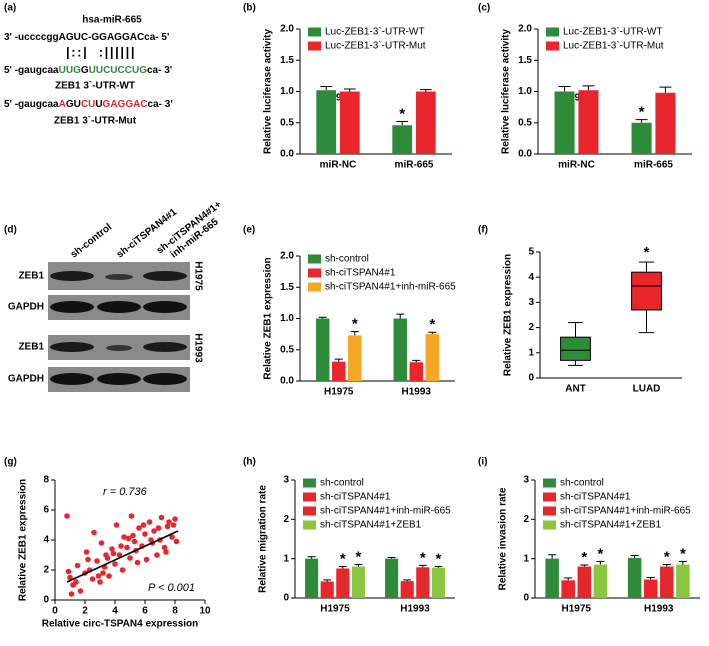  I want to click on panel-label: (e), so click(249, 230).